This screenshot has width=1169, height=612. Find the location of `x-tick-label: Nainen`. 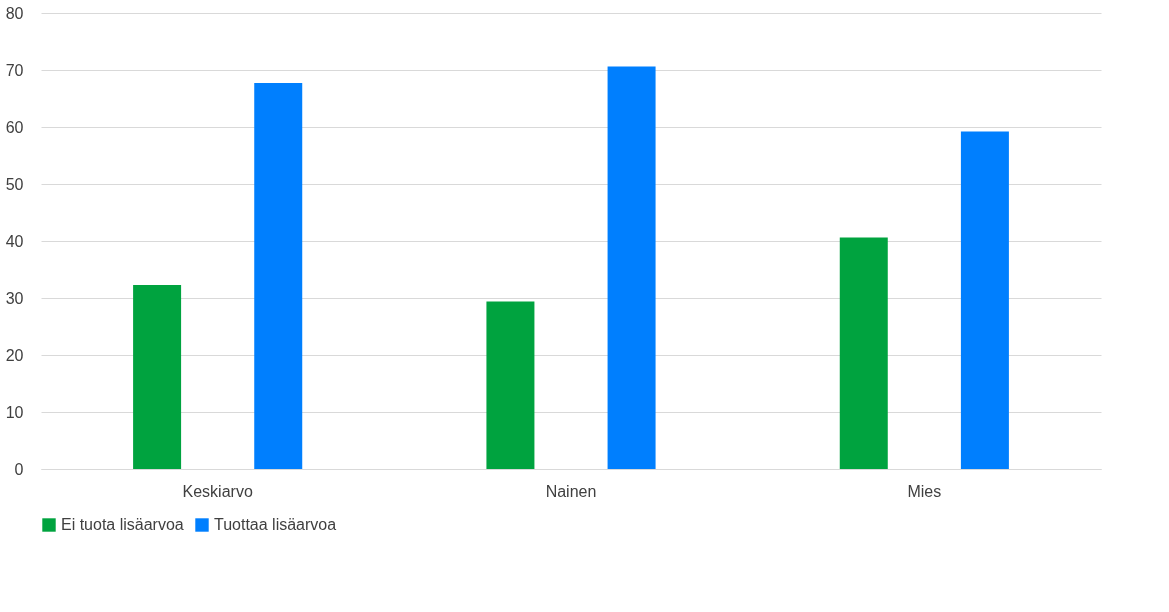

x-tick-label: Nainen is located at coordinates (571, 491).